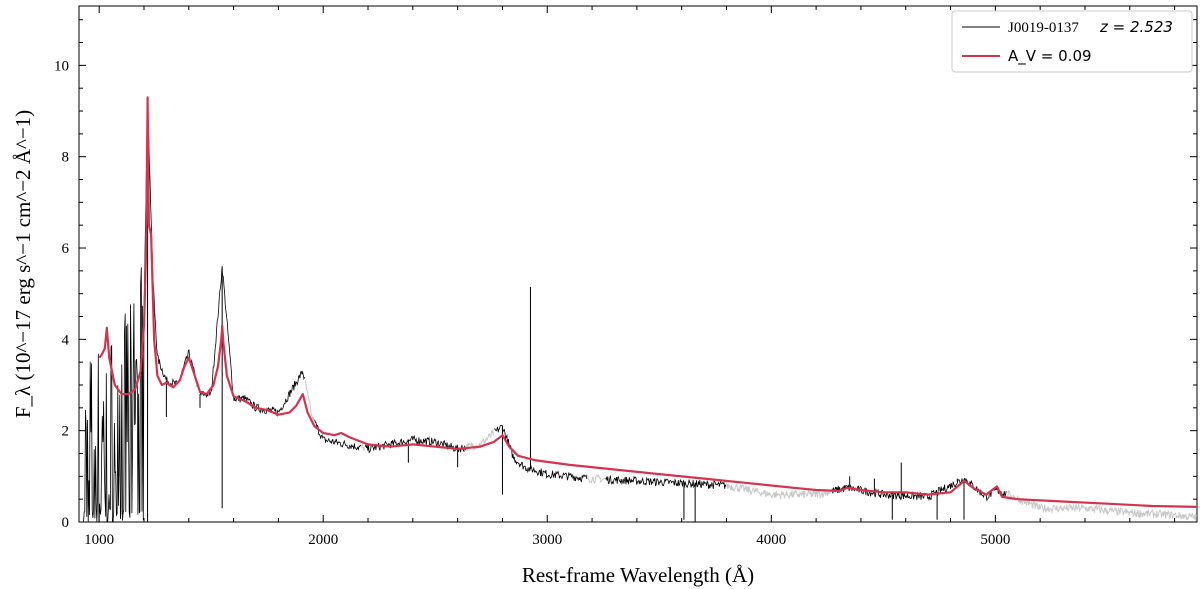  What do you see at coordinates (61, 66) in the screenshot?
I see `y-tick-label: 10` at bounding box center [61, 66].